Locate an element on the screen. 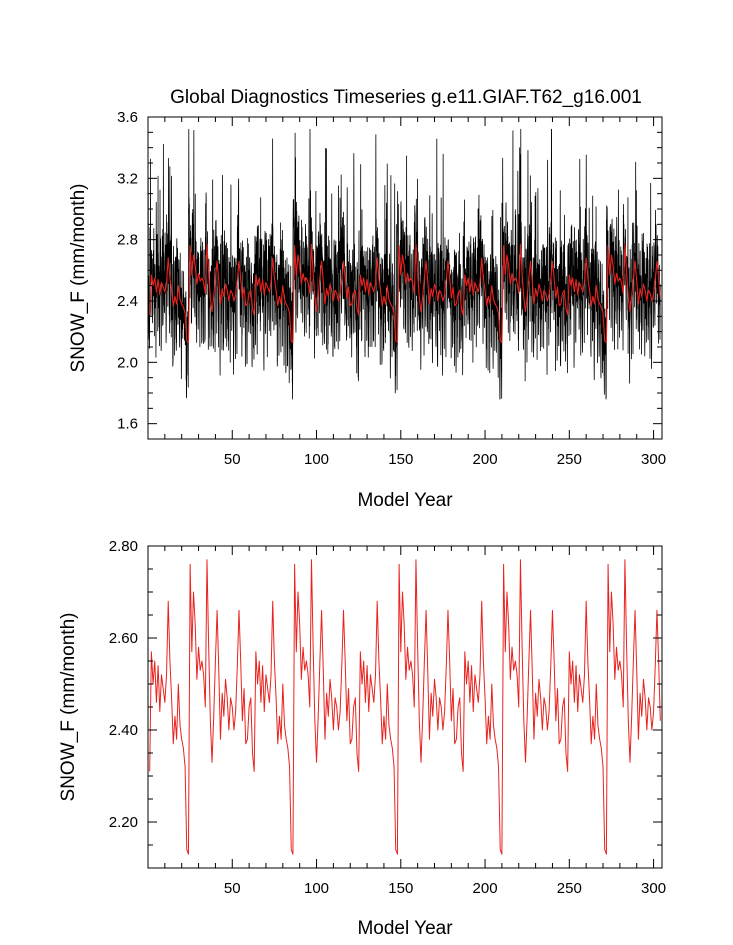 Image resolution: width=733 pixels, height=945 pixels. y-tick-label: 2.8 is located at coordinates (127, 240).